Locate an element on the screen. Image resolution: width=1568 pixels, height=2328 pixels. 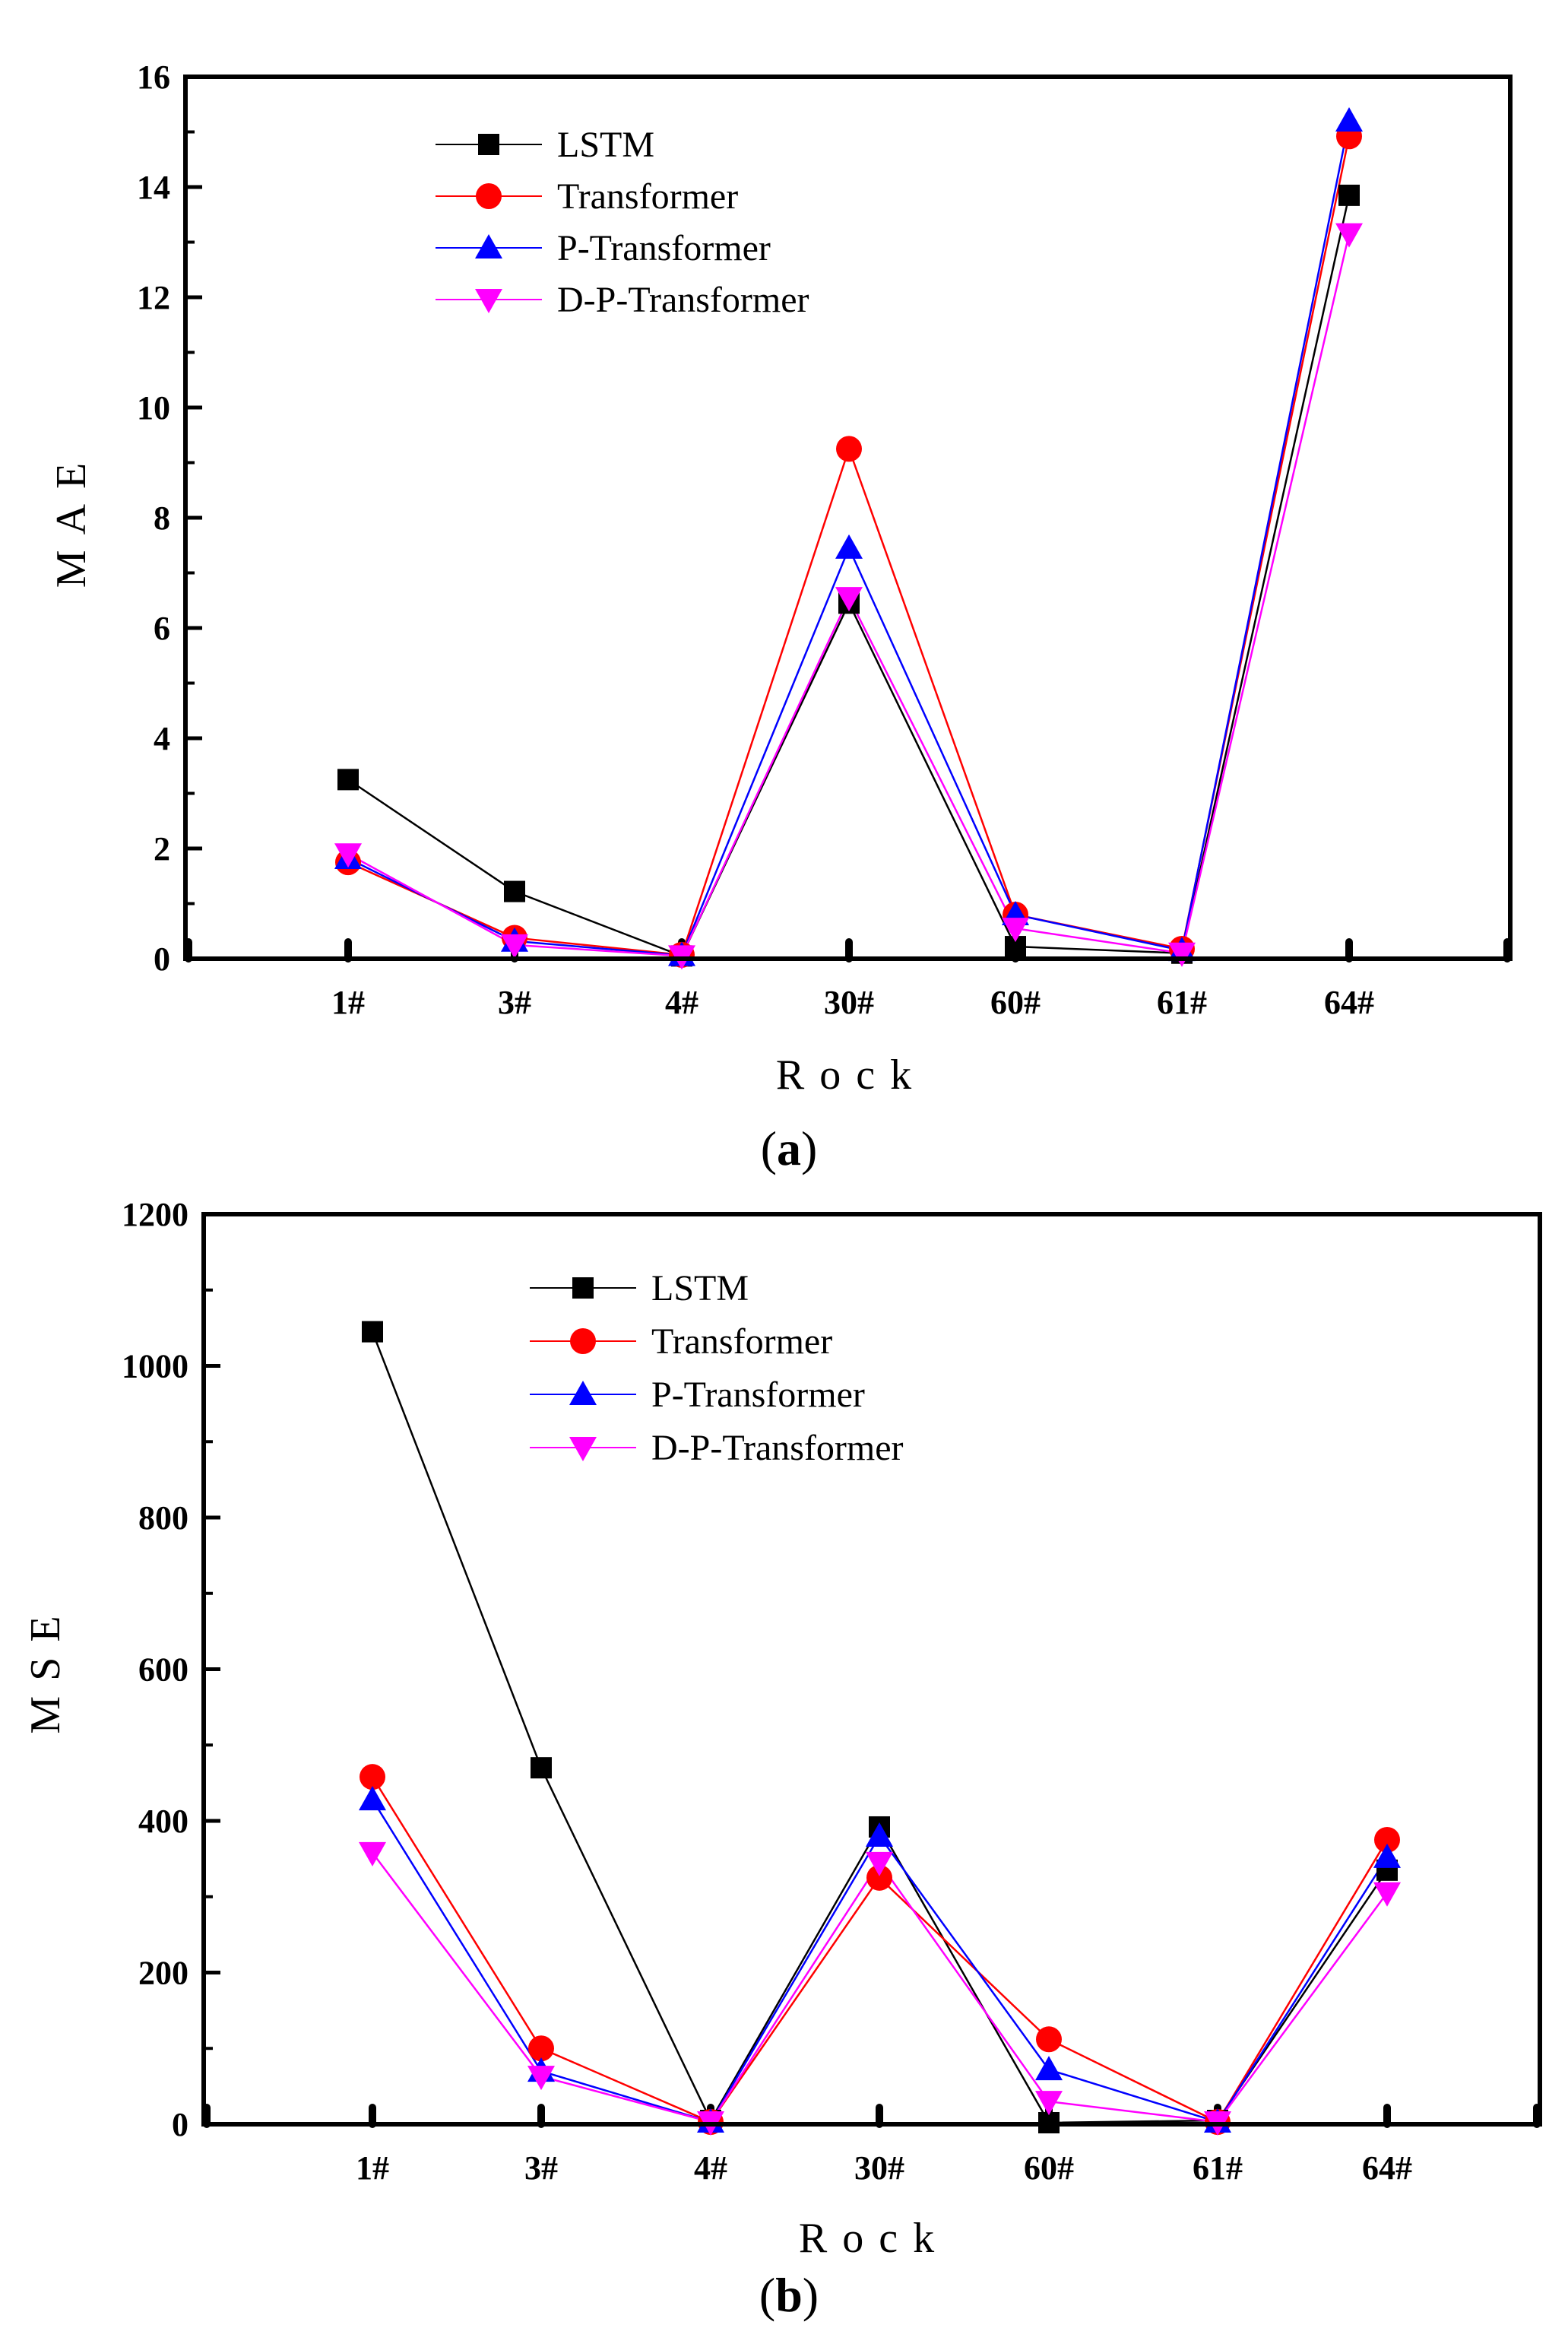
chart-b-ylabel: MSE is located at coordinates (45, 1666).